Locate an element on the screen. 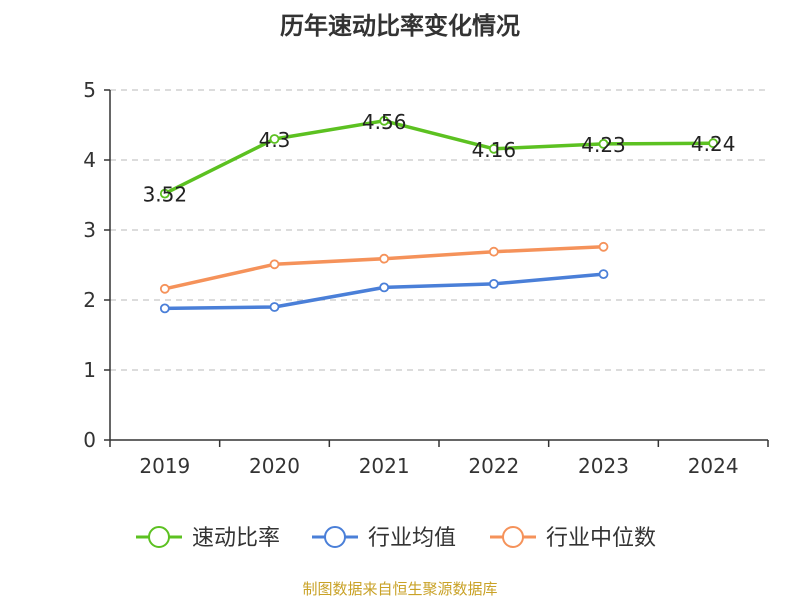 The image size is (800, 600). data-label: 4.24 is located at coordinates (713, 144).